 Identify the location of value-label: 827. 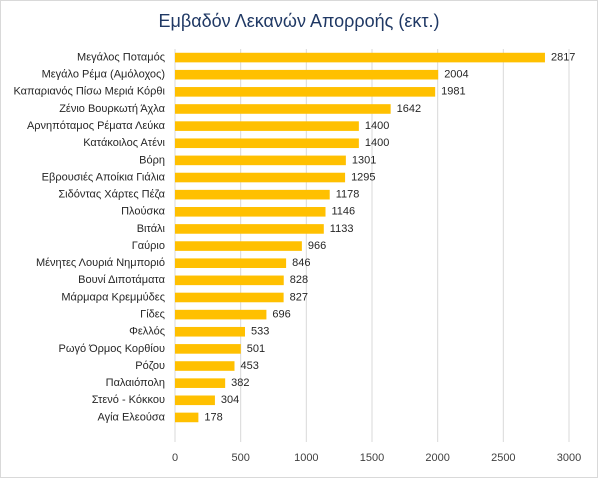
(299, 297).